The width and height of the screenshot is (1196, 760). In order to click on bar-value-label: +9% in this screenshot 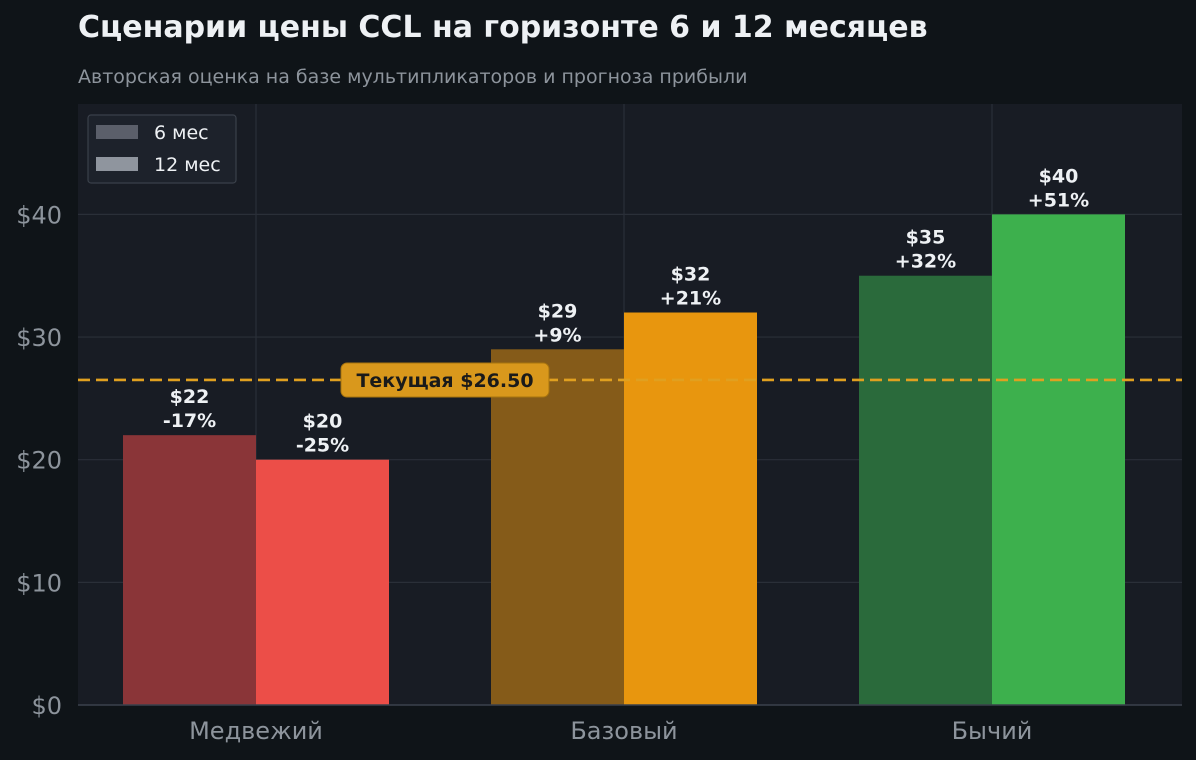, I will do `click(557, 335)`.